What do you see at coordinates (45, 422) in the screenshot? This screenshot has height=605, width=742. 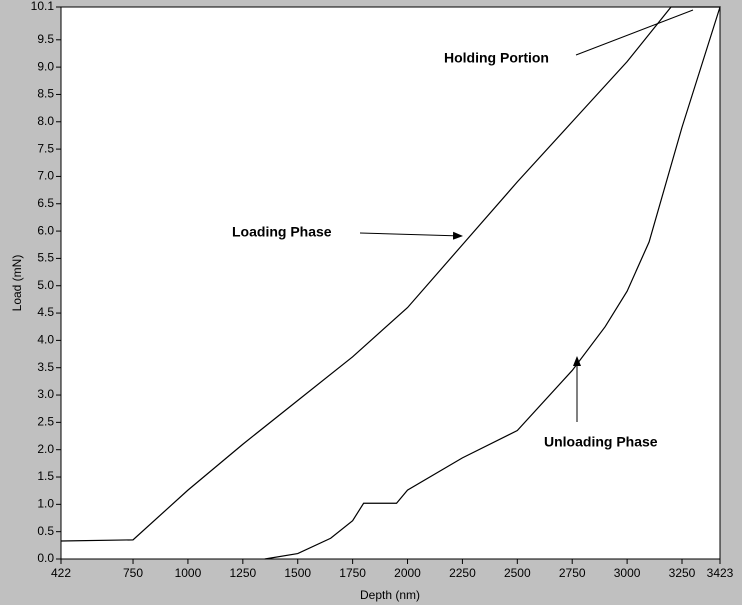 I see `y-tick-label: 2.5` at bounding box center [45, 422].